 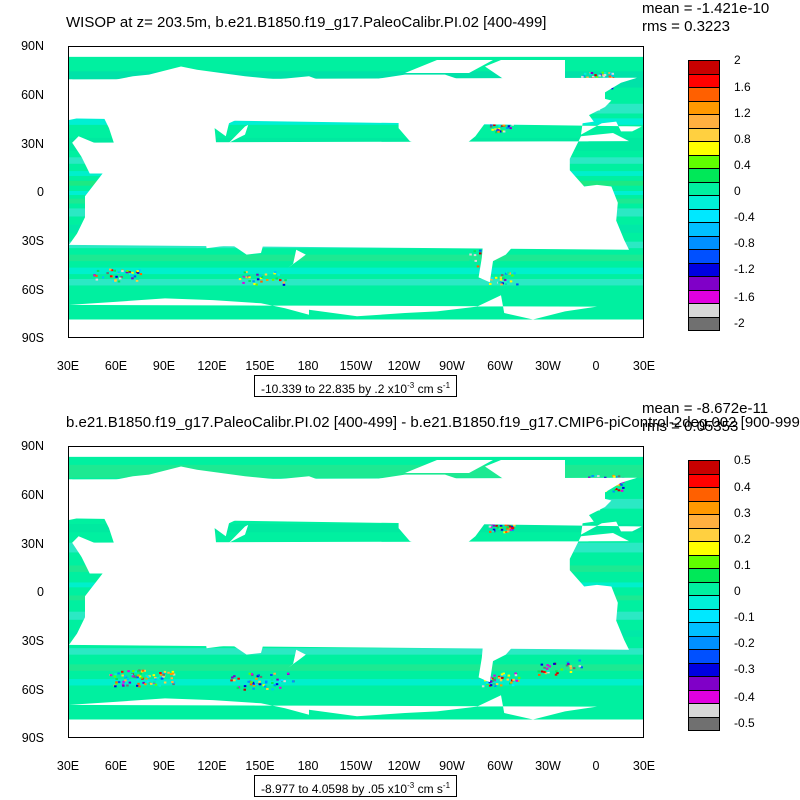 What do you see at coordinates (704, 195) in the screenshot?
I see `colorbar` at bounding box center [704, 195].